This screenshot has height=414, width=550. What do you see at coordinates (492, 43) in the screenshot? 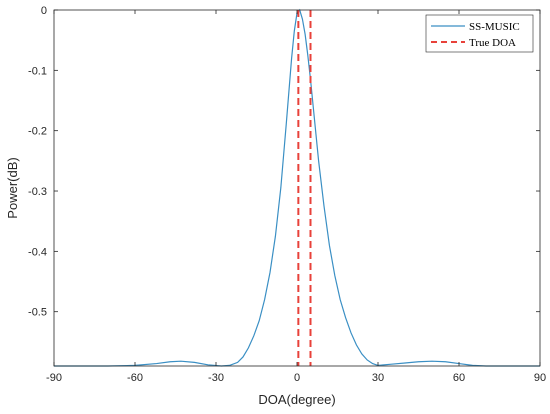
I see `legend-entry-true-doa: True DOA` at bounding box center [492, 43].